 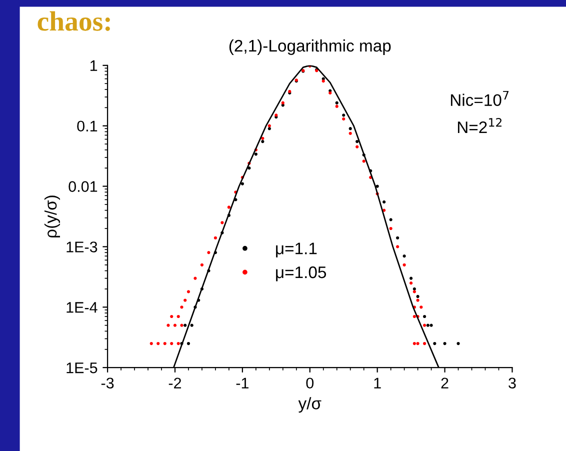 I want to click on x-tick-label: 1, so click(x=377, y=383).